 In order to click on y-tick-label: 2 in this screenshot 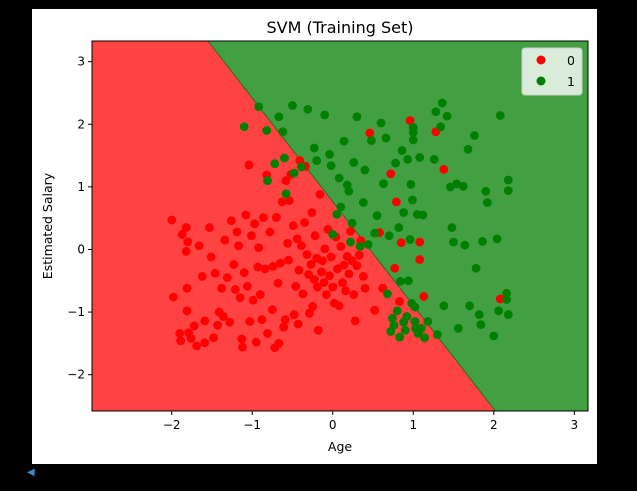, I will do `click(81, 124)`.